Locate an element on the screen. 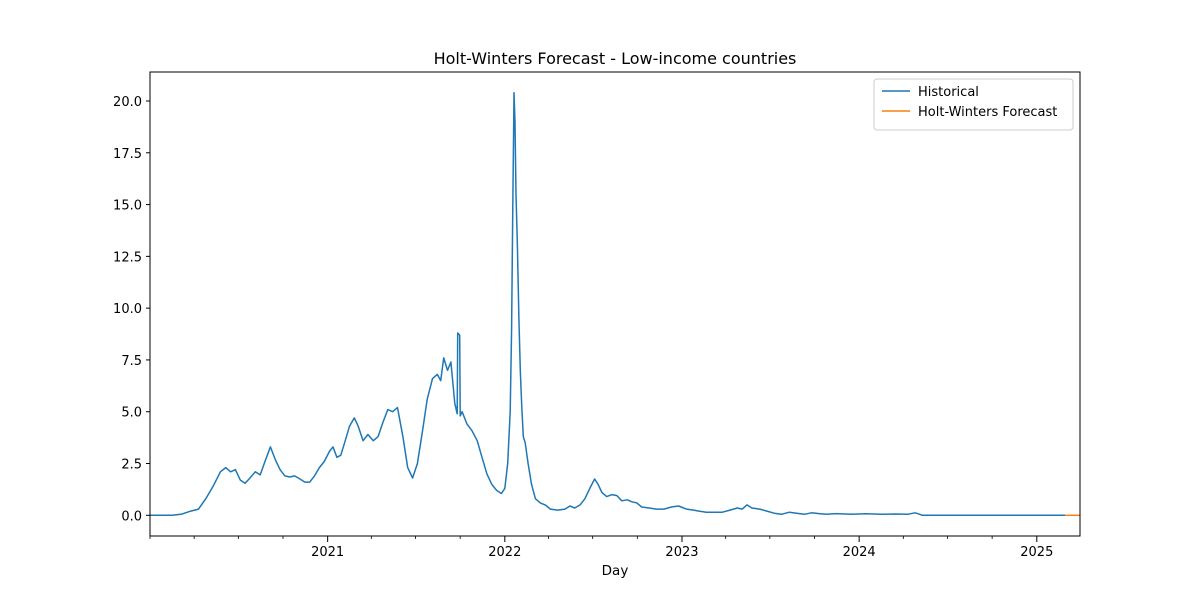  x-tick-label-3: 2024 is located at coordinates (859, 552).